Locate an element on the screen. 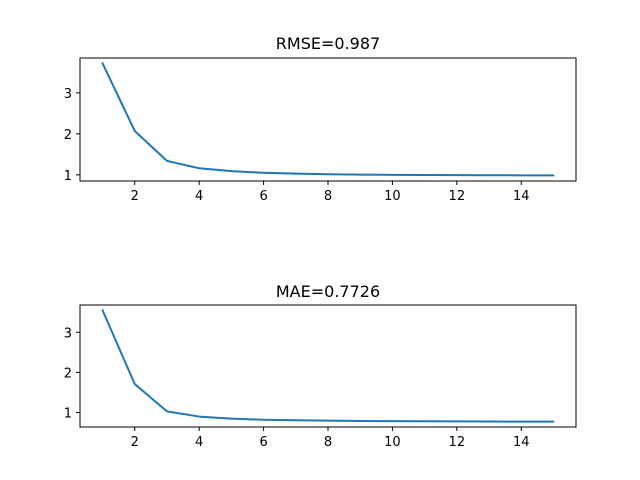 The image size is (640, 480). subplot-title: RMSE=0.987 is located at coordinates (328, 43).